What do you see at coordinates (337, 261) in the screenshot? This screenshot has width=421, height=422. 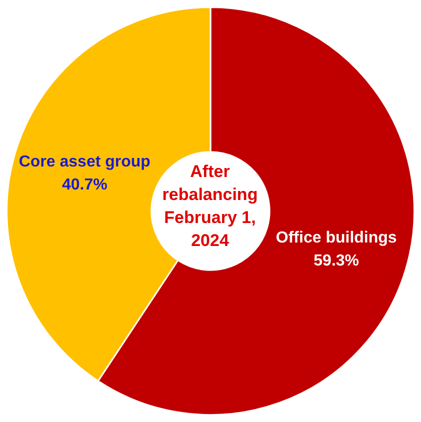 I see `data-label: 59.3%` at bounding box center [337, 261].